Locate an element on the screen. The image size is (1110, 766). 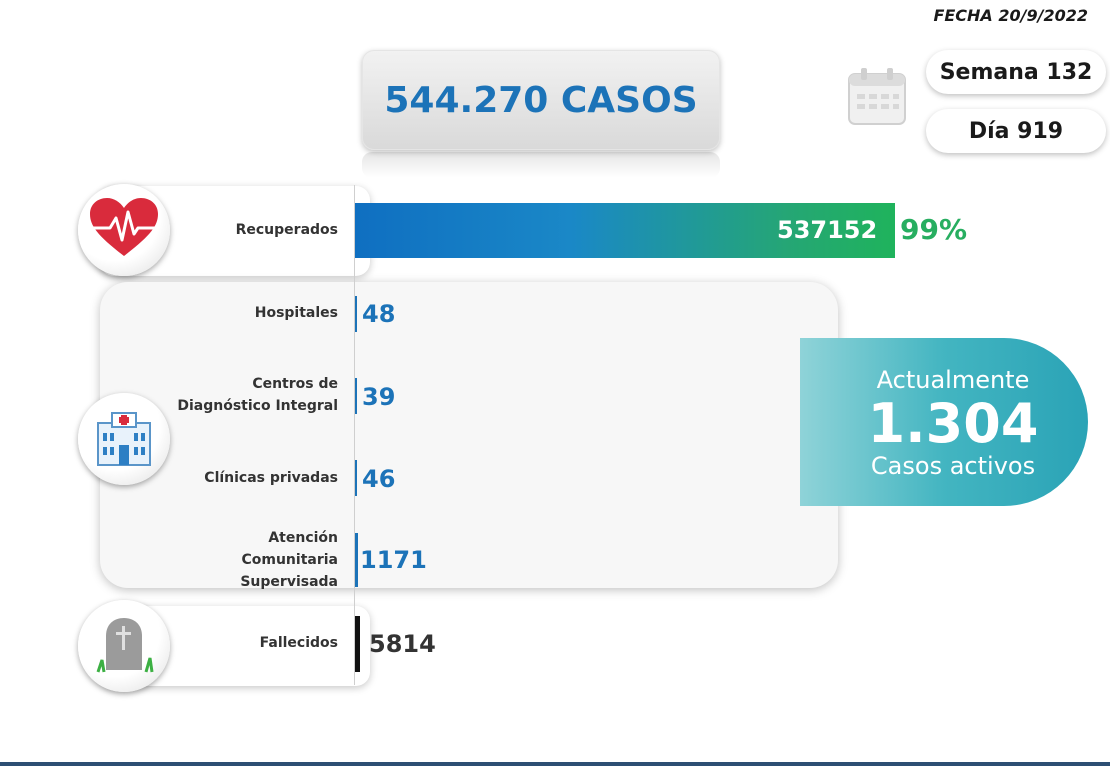
active-cases-badge: Actualmente 1.304 Casos activos is located at coordinates (944, 422).